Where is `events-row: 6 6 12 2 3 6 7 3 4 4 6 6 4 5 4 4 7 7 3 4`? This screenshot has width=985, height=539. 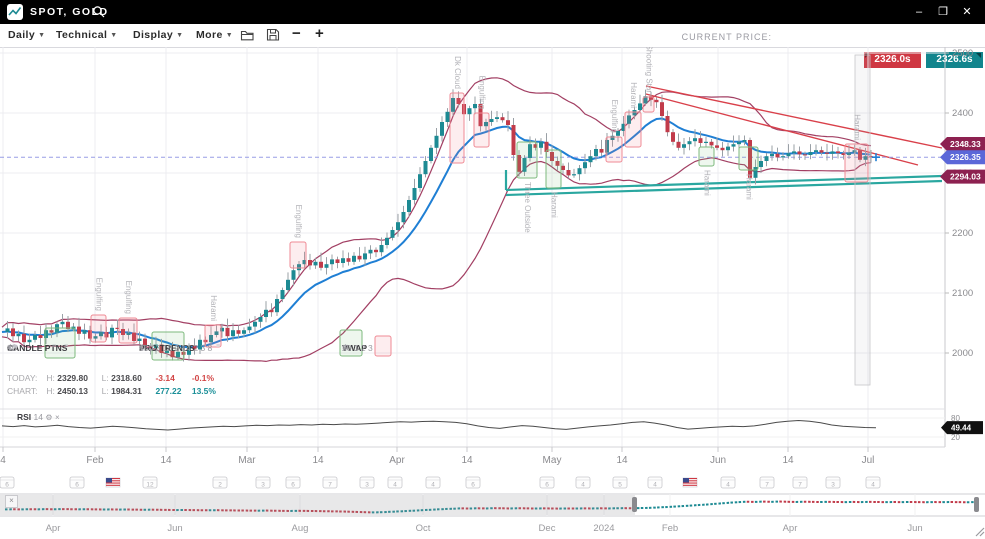
events-row: 6 6 12 2 3 6 7 3 4 4 6 6 4 5 4 4 7 7 3 4 is located at coordinates (440, 482).